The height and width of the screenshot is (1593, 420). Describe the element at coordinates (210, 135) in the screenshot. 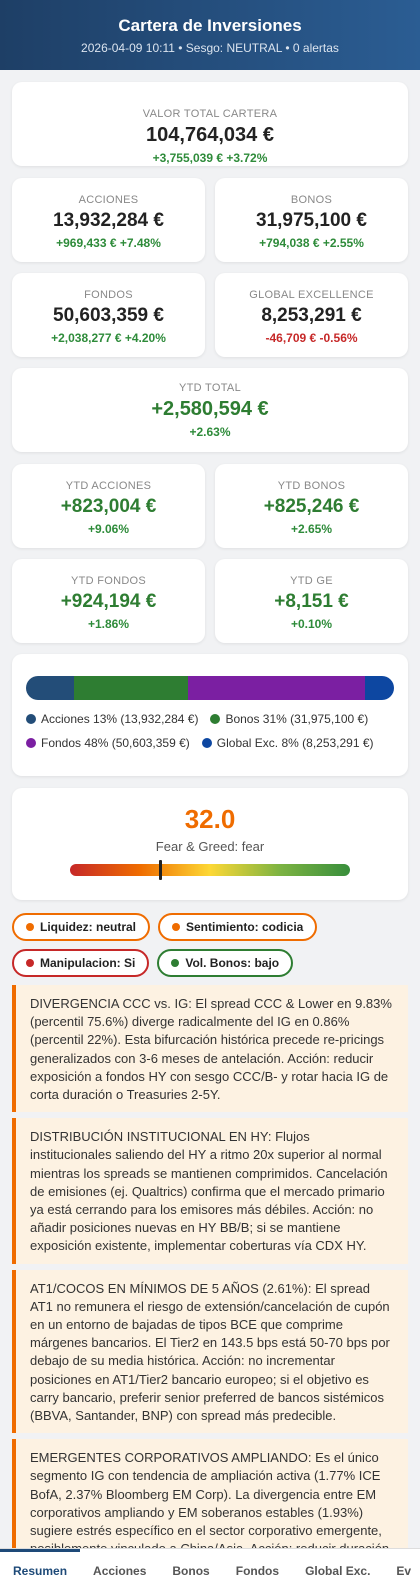

I see `total-value: 104,764,034 €` at that location.